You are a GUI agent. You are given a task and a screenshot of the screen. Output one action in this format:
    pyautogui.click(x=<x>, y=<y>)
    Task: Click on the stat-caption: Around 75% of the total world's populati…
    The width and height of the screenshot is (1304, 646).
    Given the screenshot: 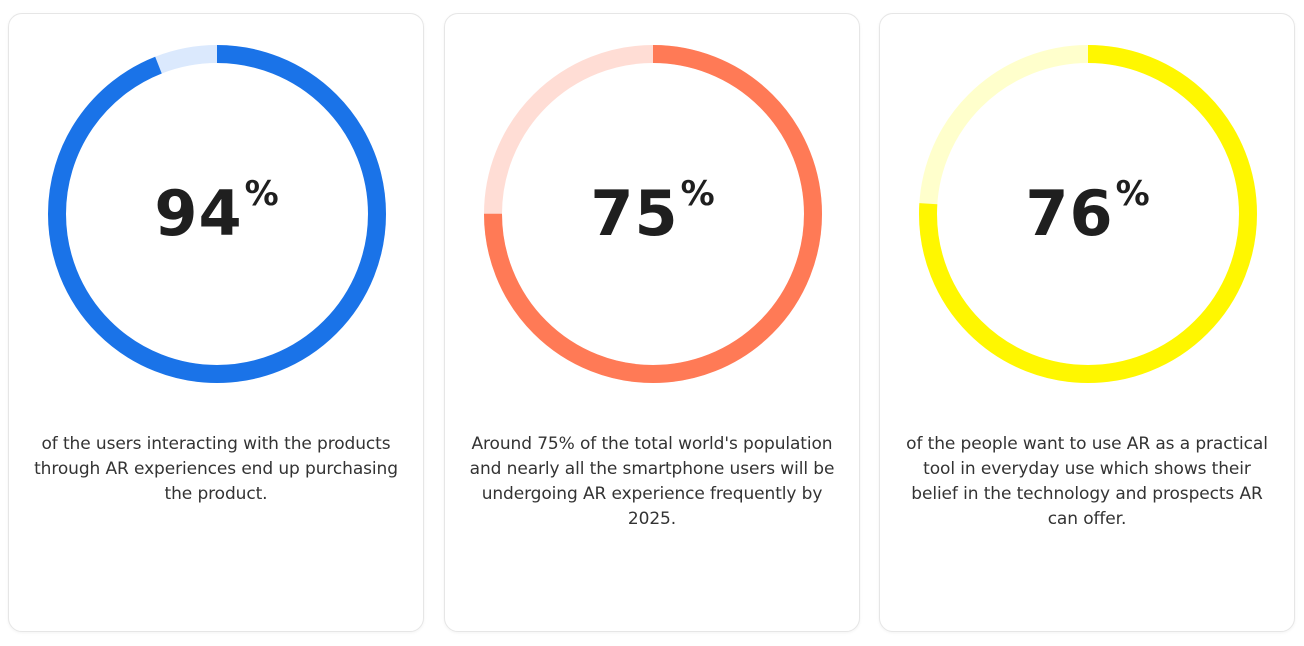 What is the action you would take?
    pyautogui.click(x=652, y=481)
    